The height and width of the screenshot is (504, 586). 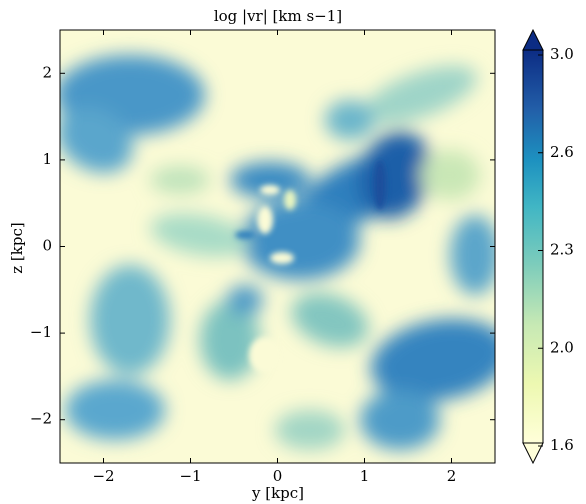 What do you see at coordinates (103, 476) in the screenshot?
I see `x-tick-label: −2` at bounding box center [103, 476].